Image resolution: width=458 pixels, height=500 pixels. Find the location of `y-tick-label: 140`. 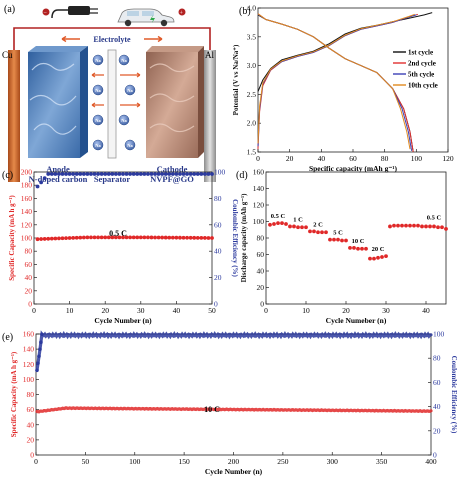

y-tick-label: 140 is located at coordinates (259, 188).